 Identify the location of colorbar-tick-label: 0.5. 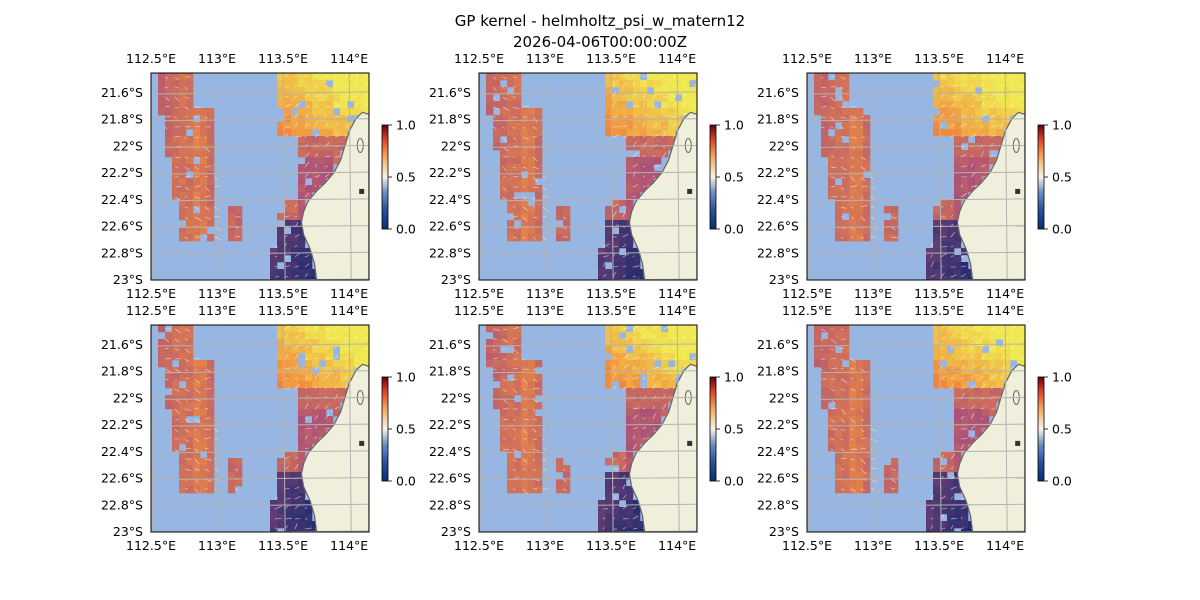
(734, 177).